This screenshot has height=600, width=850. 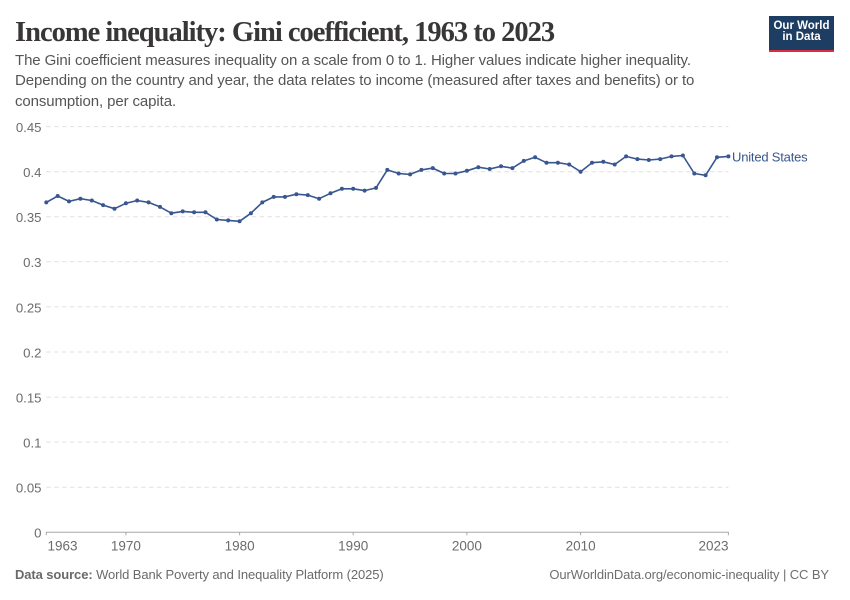 I want to click on svg-text: 0.4, so click(x=32, y=172).